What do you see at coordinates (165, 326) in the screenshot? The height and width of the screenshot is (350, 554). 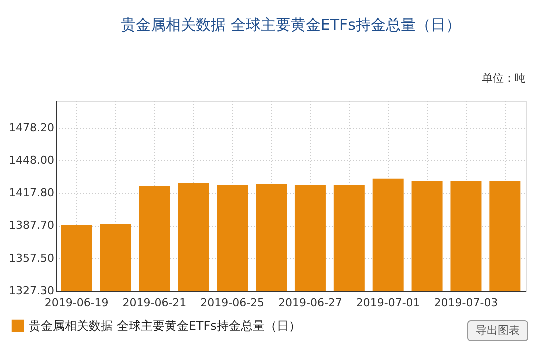 I see `legend-label: 贵金属相关数据 全球主要黄金ETFs持金总量（日）` at bounding box center [165, 326].